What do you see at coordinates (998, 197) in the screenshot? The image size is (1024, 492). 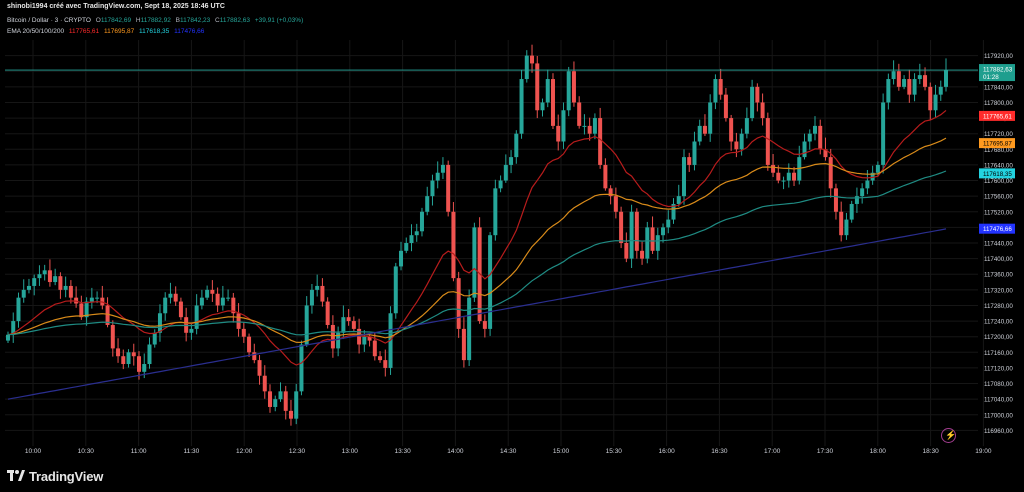 I see `y-tick-label: 117560,00` at bounding box center [998, 197].